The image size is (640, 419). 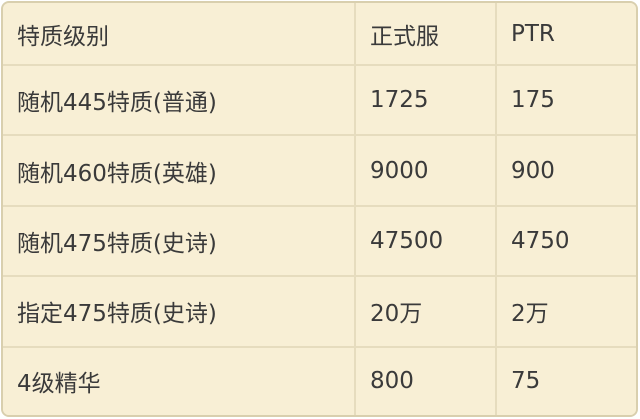 What do you see at coordinates (426, 312) in the screenshot?
I see `live-server-value-cell: 20万` at bounding box center [426, 312].